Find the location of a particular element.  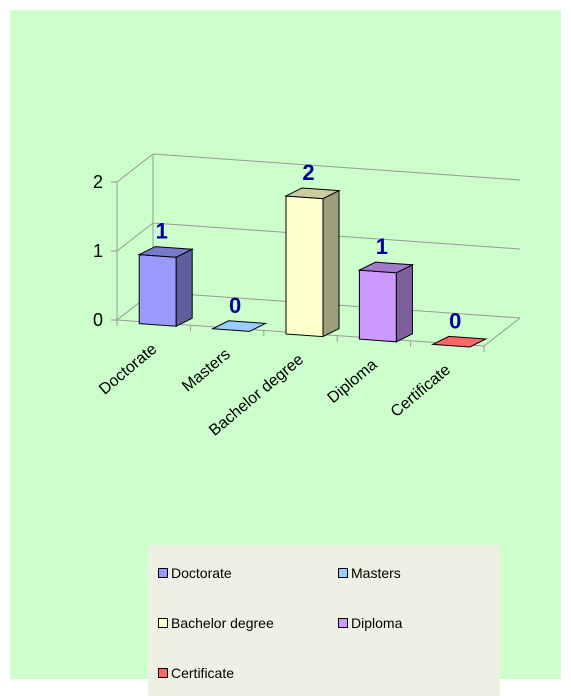

legend-label: Doctorate is located at coordinates (201, 573).